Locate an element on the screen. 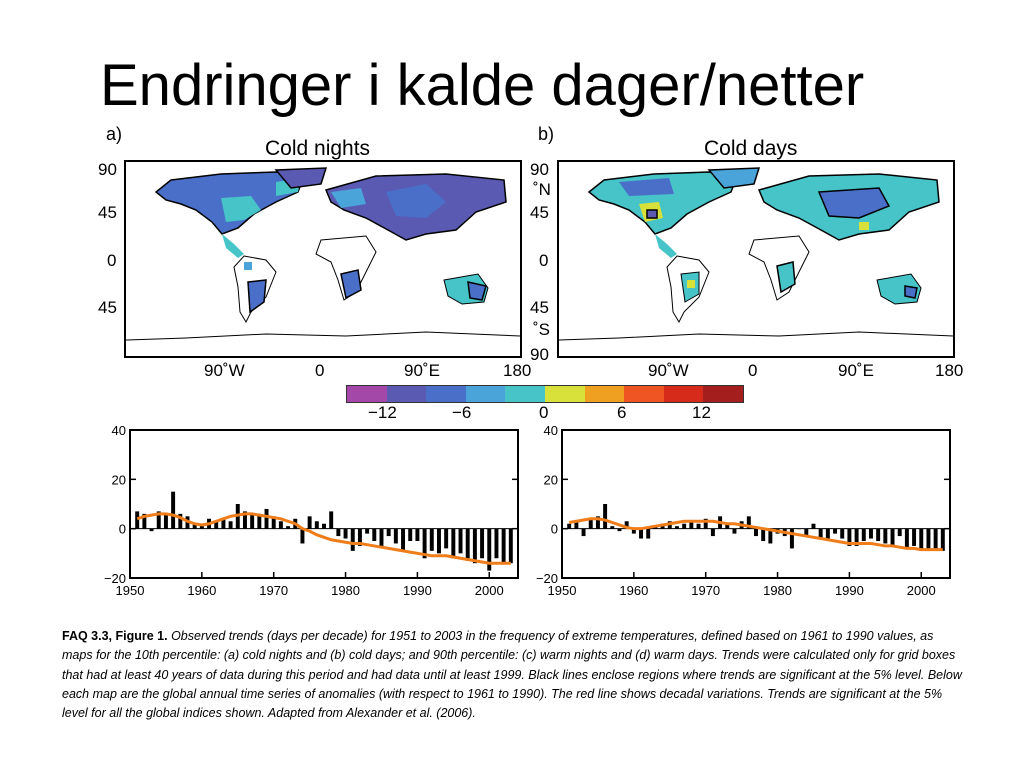 The image size is (1024, 768). x-tick-label: 1960 is located at coordinates (201, 590).